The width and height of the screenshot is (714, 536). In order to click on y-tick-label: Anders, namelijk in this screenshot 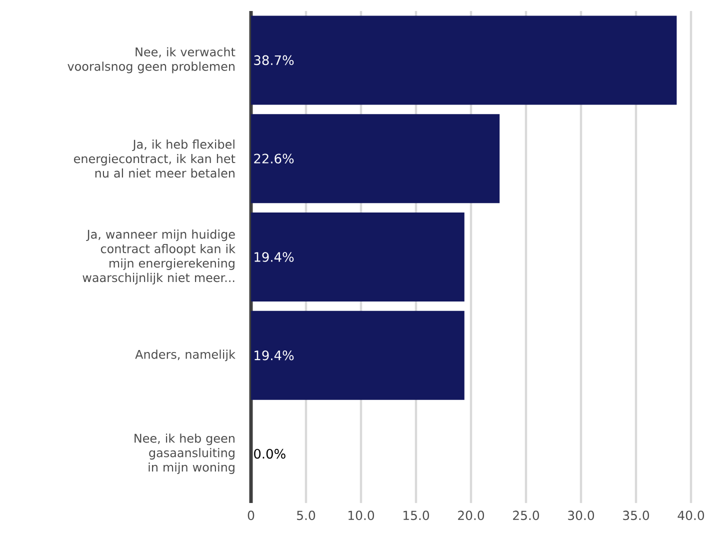, I will do `click(185, 356)`.